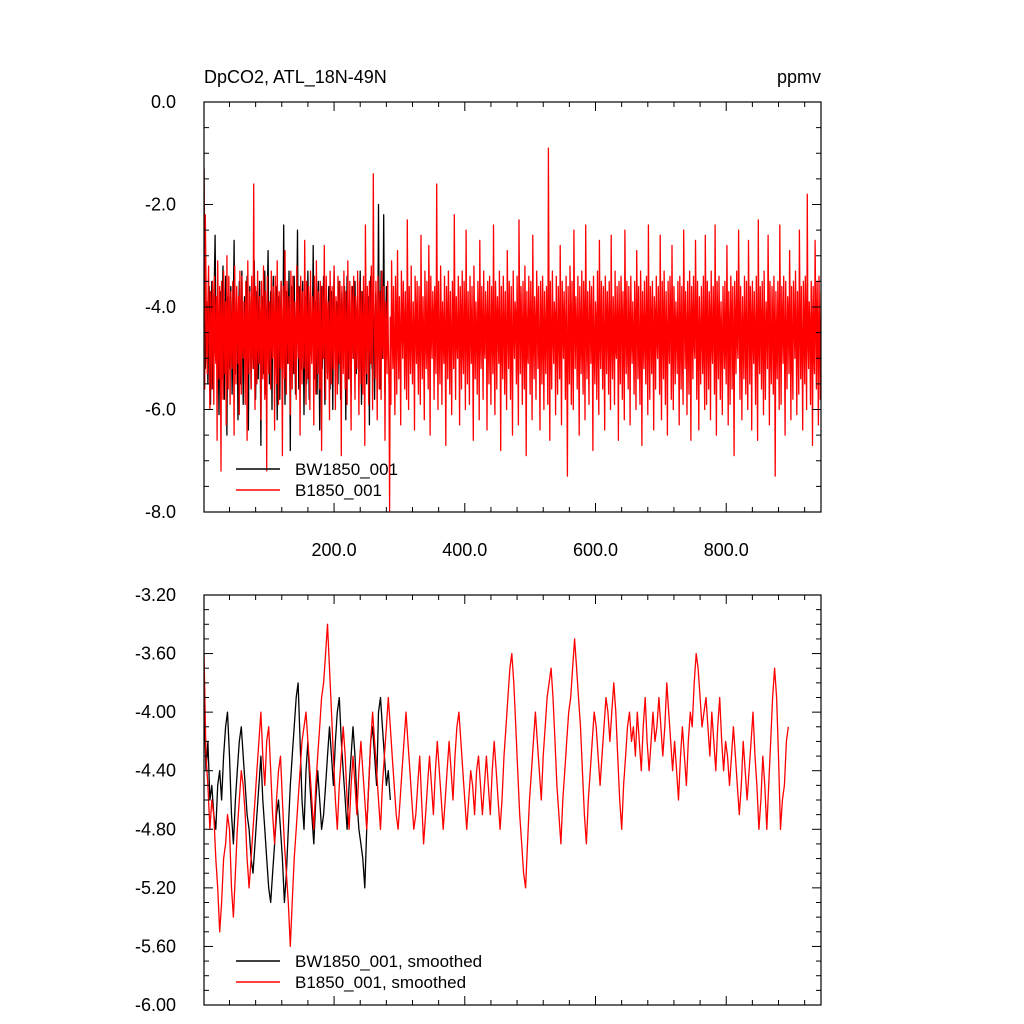 This screenshot has width=1024, height=1024. What do you see at coordinates (359, 972) in the screenshot?
I see `bottom-panel-legend: BW1850_001, smoothed B1850_001, smoothed` at bounding box center [359, 972].